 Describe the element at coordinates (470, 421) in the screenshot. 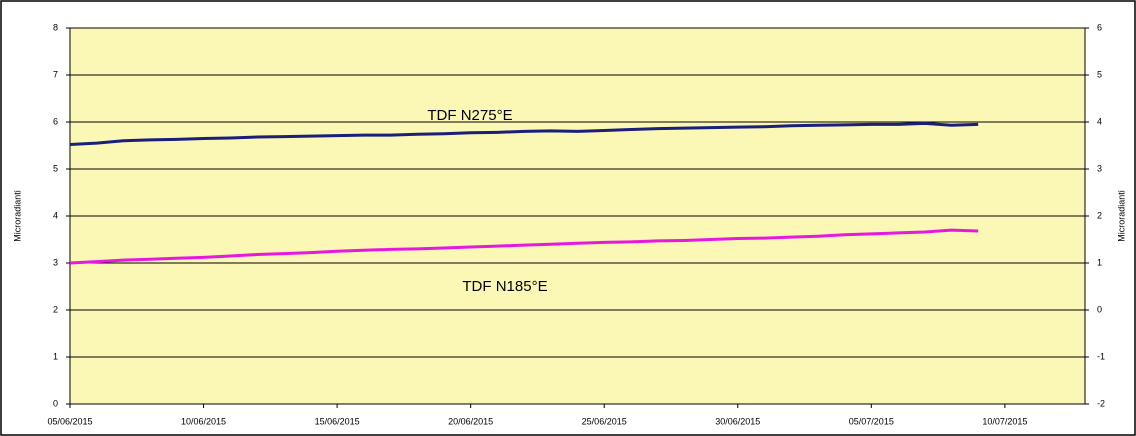

I see `x-tick-label: 20/06/2015` at that location.